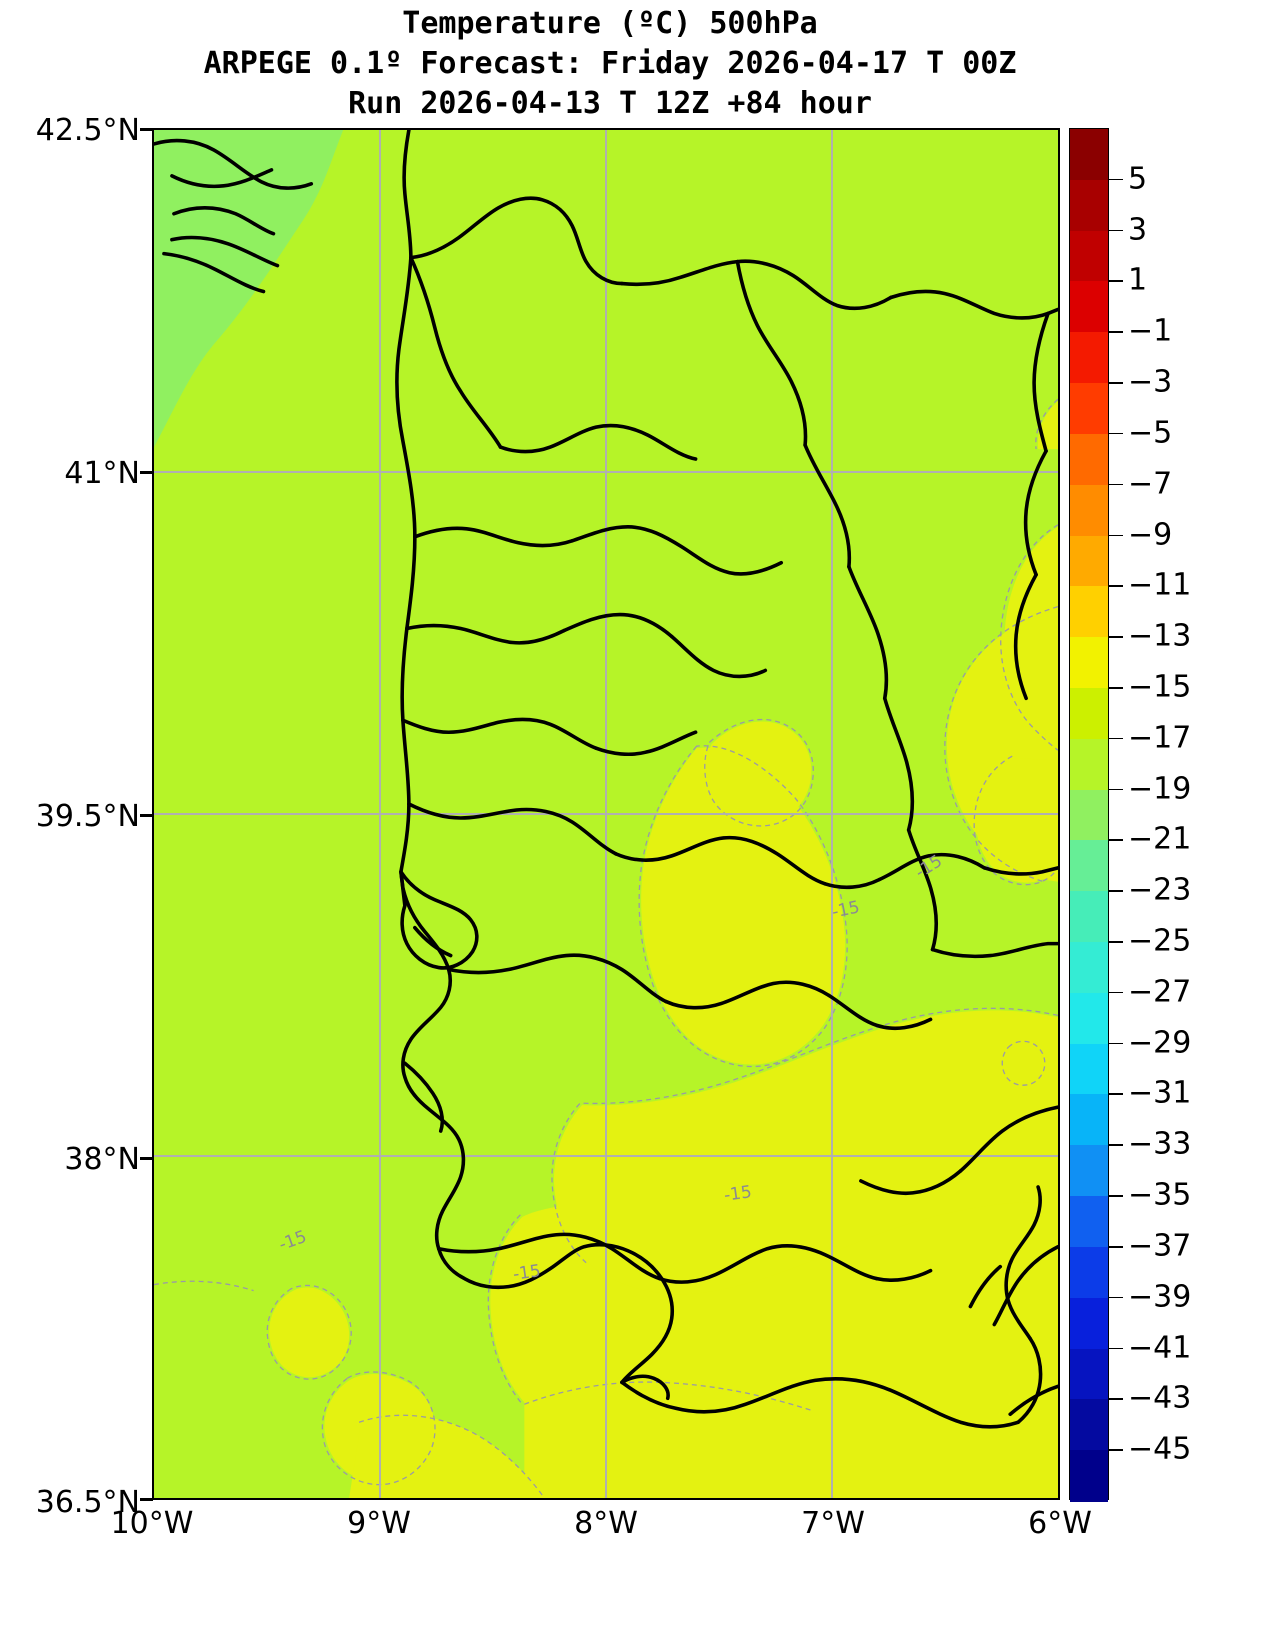 This screenshot has height=1646, width=1267. Describe the element at coordinates (1160, 941) in the screenshot. I see `colorbar-tick-label: −25` at that location.